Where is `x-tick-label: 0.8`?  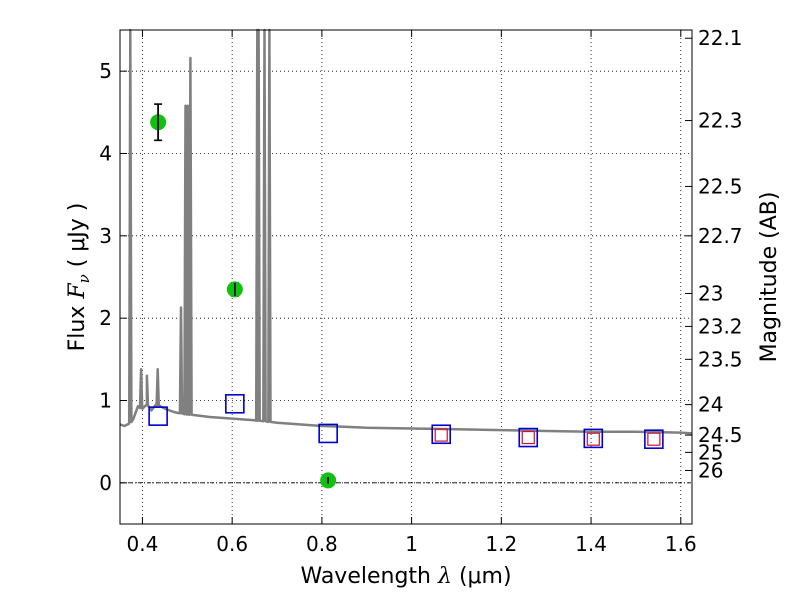
x-tick-label: 0.8 is located at coordinates (322, 544).